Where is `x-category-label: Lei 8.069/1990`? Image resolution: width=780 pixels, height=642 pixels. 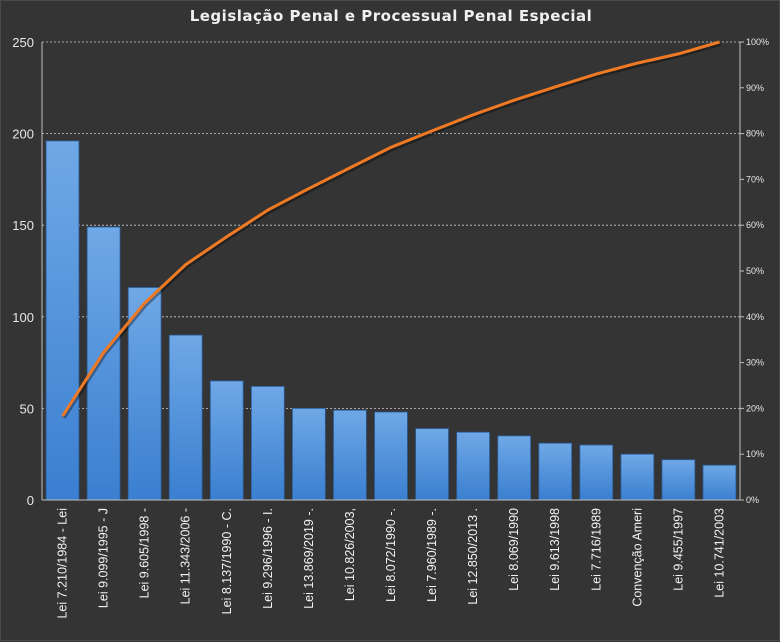 x-category-label: Lei 8.069/1990 is located at coordinates (514, 549).